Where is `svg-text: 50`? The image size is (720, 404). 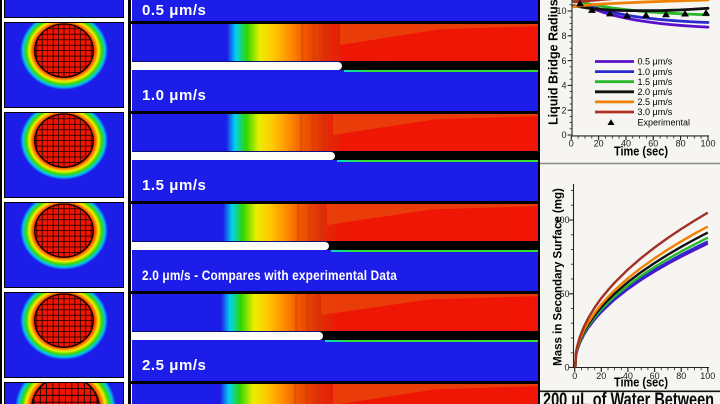 svg-text: 50 is located at coordinates (564, 294).